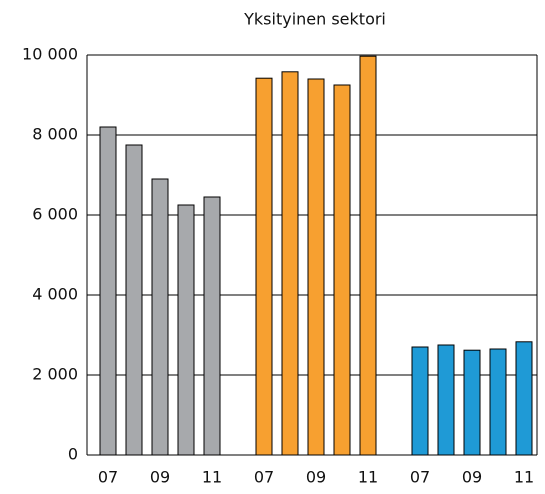  I want to click on y-tick-label: 6 000, so click(55, 214).